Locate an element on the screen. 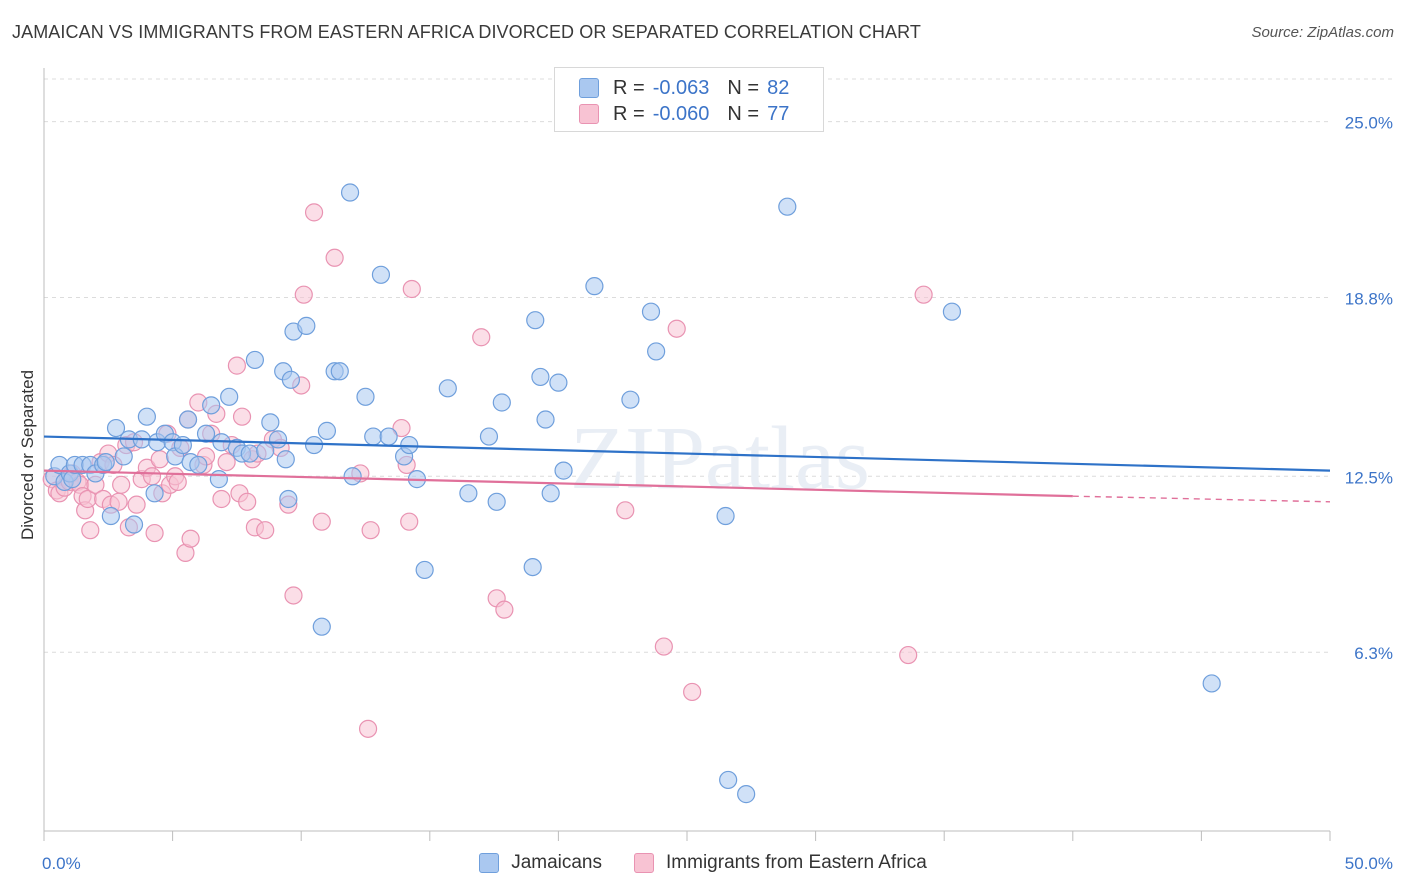  n-value: 82 is located at coordinates (778, 87).